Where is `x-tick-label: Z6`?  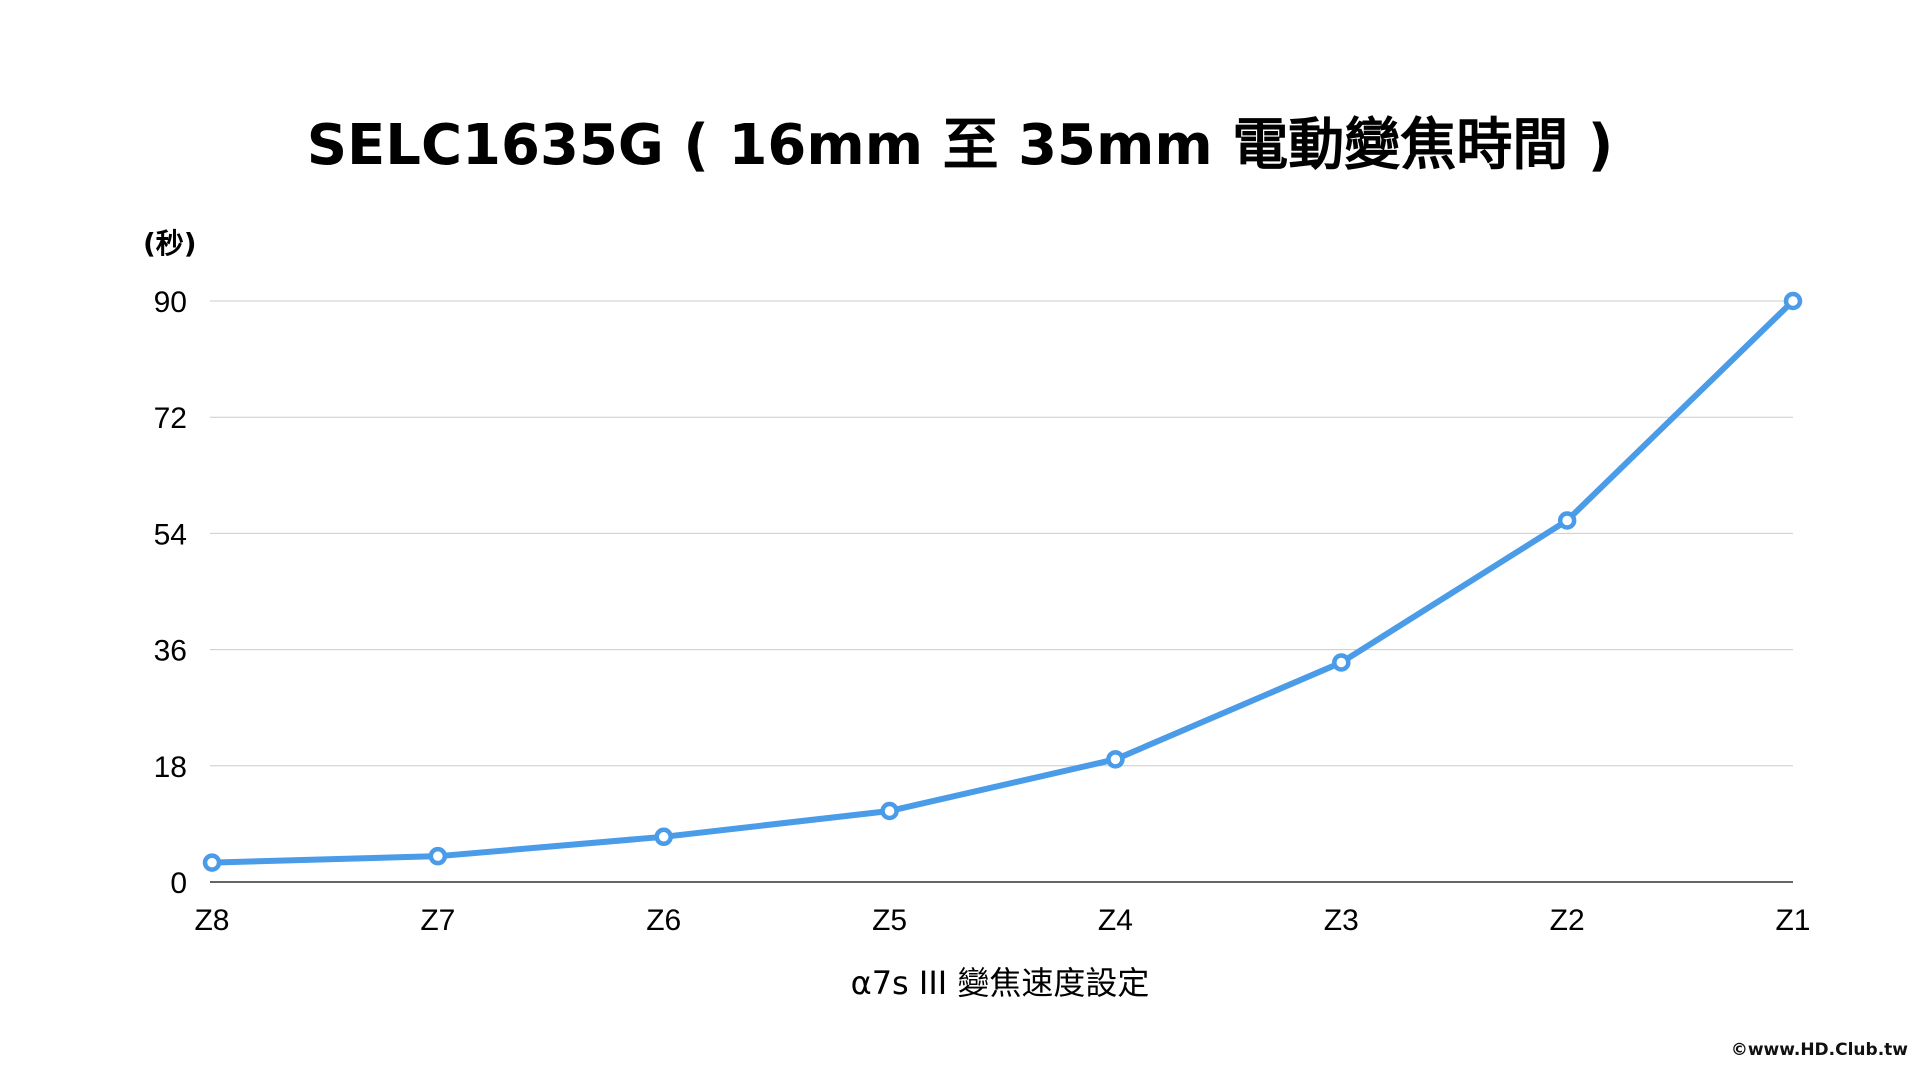
x-tick-label: Z6 is located at coordinates (663, 920).